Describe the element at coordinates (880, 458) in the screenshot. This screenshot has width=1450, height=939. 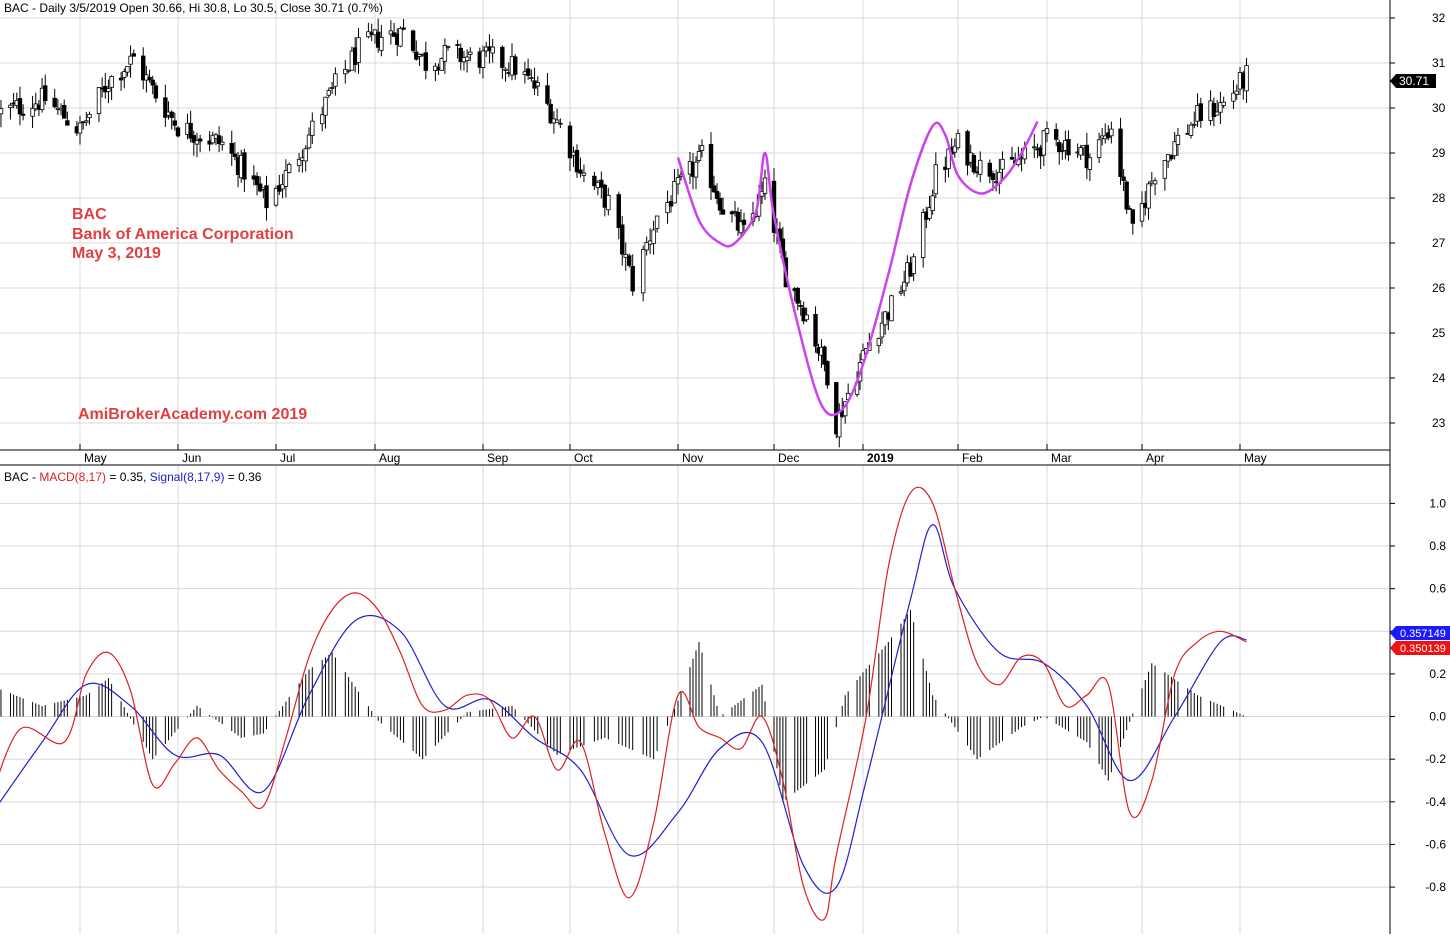
I see `date-tick-label: 2019` at that location.